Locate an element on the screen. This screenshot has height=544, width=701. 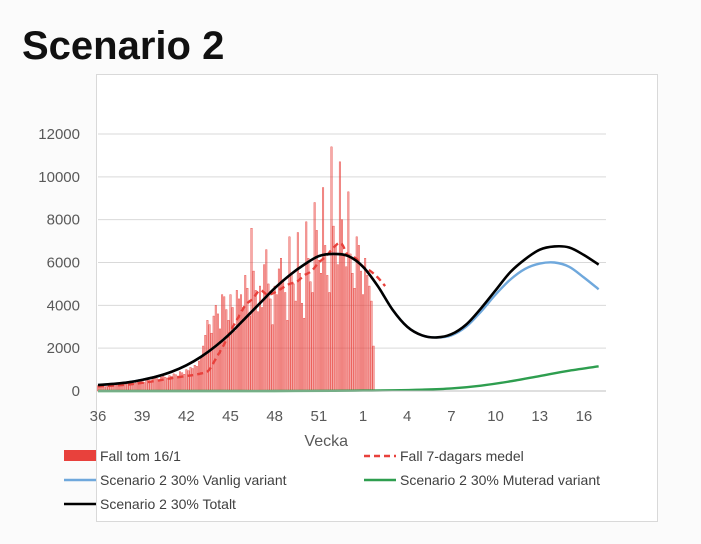
x-tick-label: 42 is located at coordinates (186, 416).